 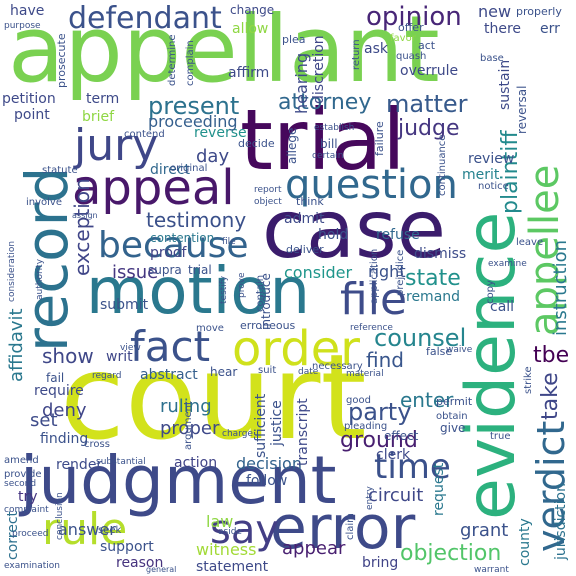 I want to click on word-substantial: substantial, so click(x=121, y=462).